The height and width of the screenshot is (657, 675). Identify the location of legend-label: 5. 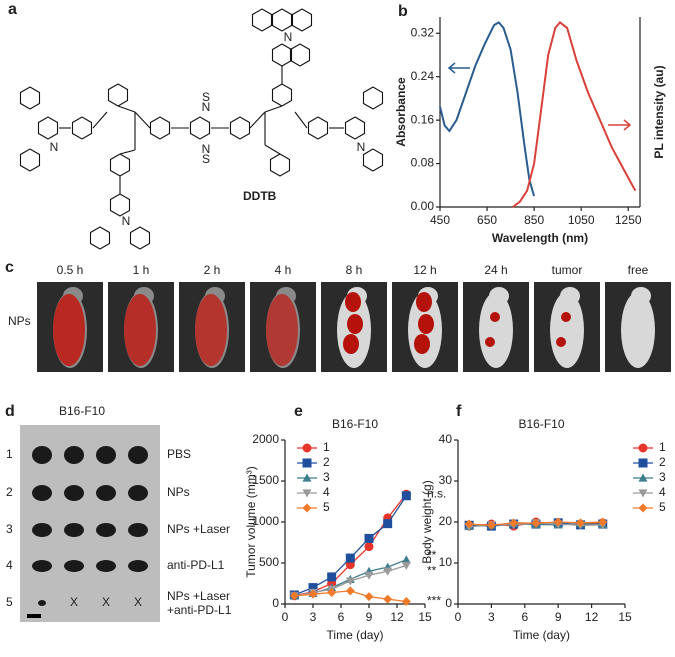
(662, 507).